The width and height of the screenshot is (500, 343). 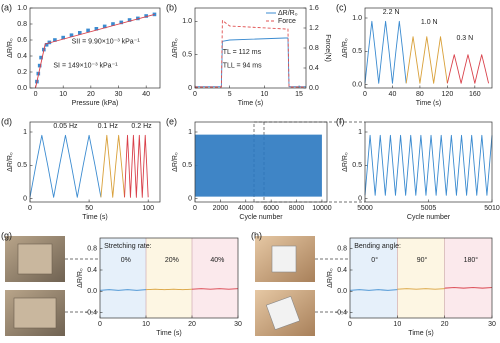 What do you see at coordinates (6, 7) in the screenshot?
I see `panel-label: (a)` at bounding box center [6, 7].